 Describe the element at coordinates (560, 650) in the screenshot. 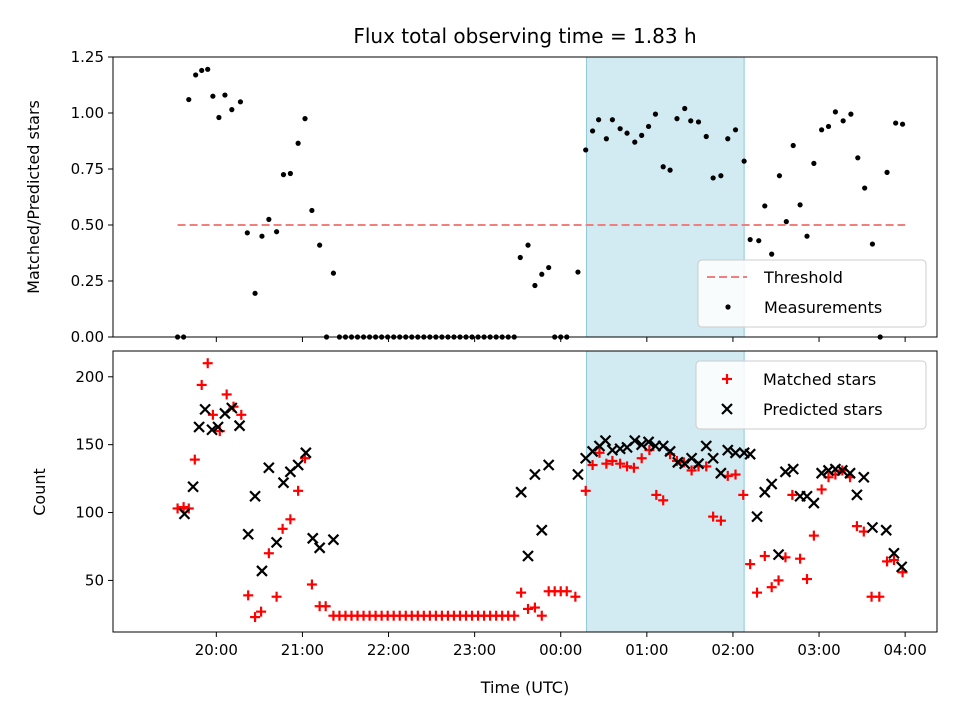

I see `x-tick-label: 00:00` at that location.